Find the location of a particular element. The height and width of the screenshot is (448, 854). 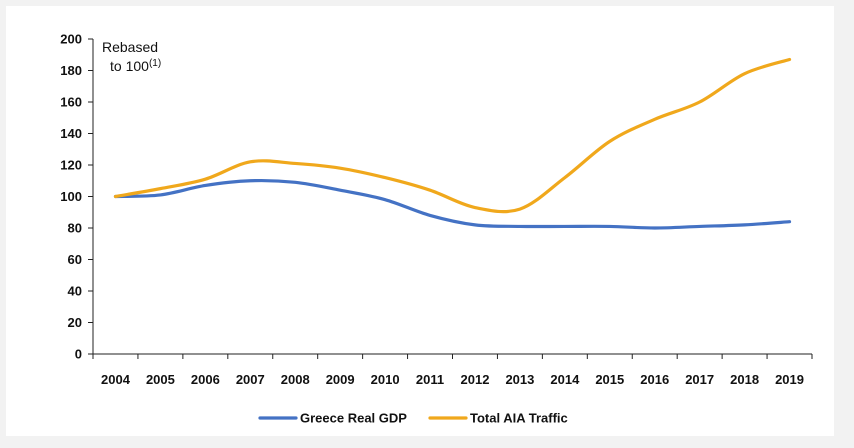

y-tick-label: 120 is located at coordinates (71, 165).